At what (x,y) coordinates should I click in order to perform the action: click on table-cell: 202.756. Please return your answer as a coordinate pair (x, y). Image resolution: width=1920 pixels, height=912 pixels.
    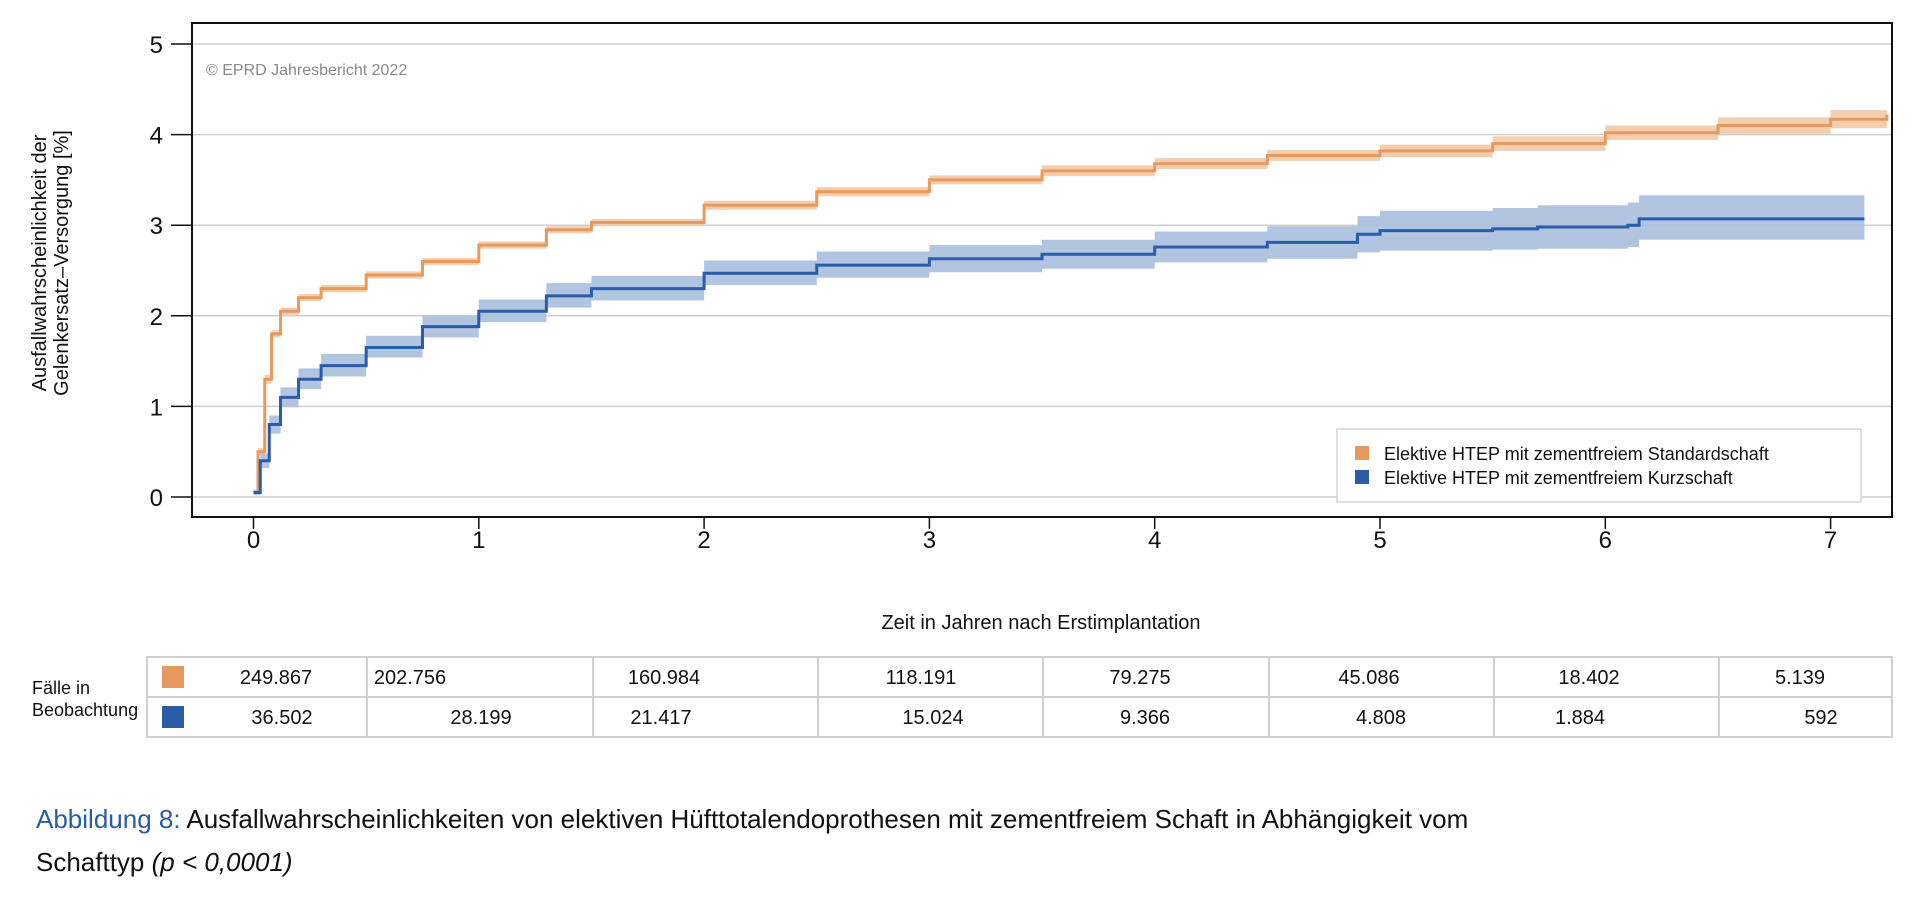
    Looking at the image, I should click on (410, 678).